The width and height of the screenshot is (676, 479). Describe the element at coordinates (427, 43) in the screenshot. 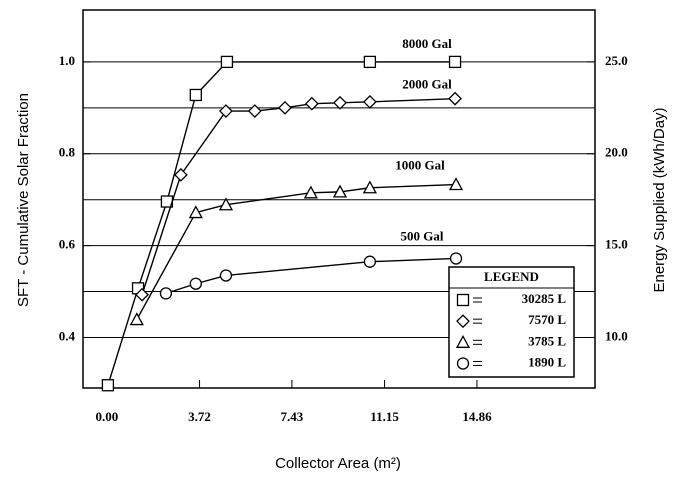

I see `series-label: 8000 Gal` at that location.